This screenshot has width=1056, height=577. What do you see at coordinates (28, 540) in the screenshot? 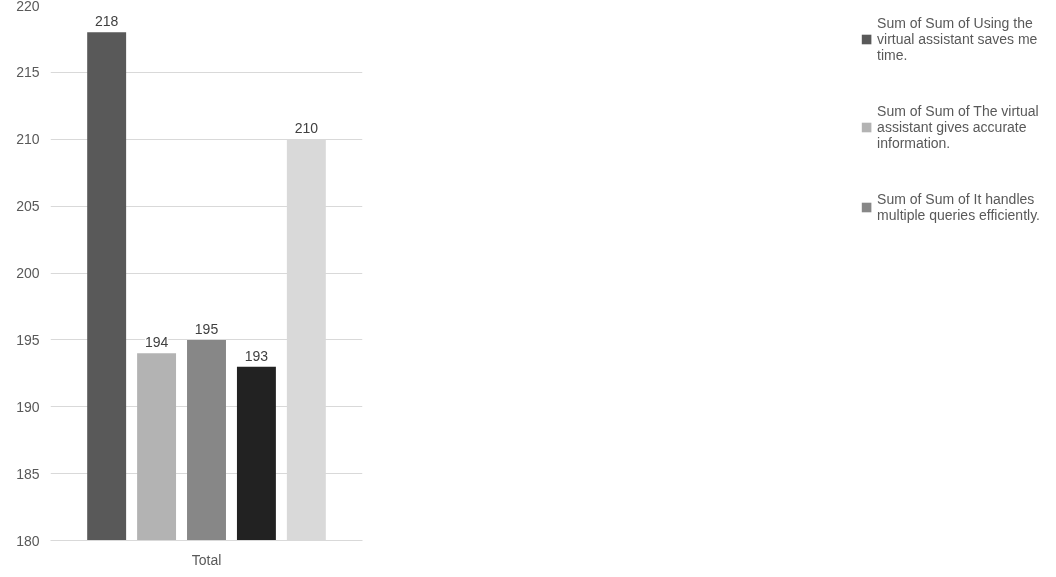
I see `y-tick-label: 180` at bounding box center [28, 540].